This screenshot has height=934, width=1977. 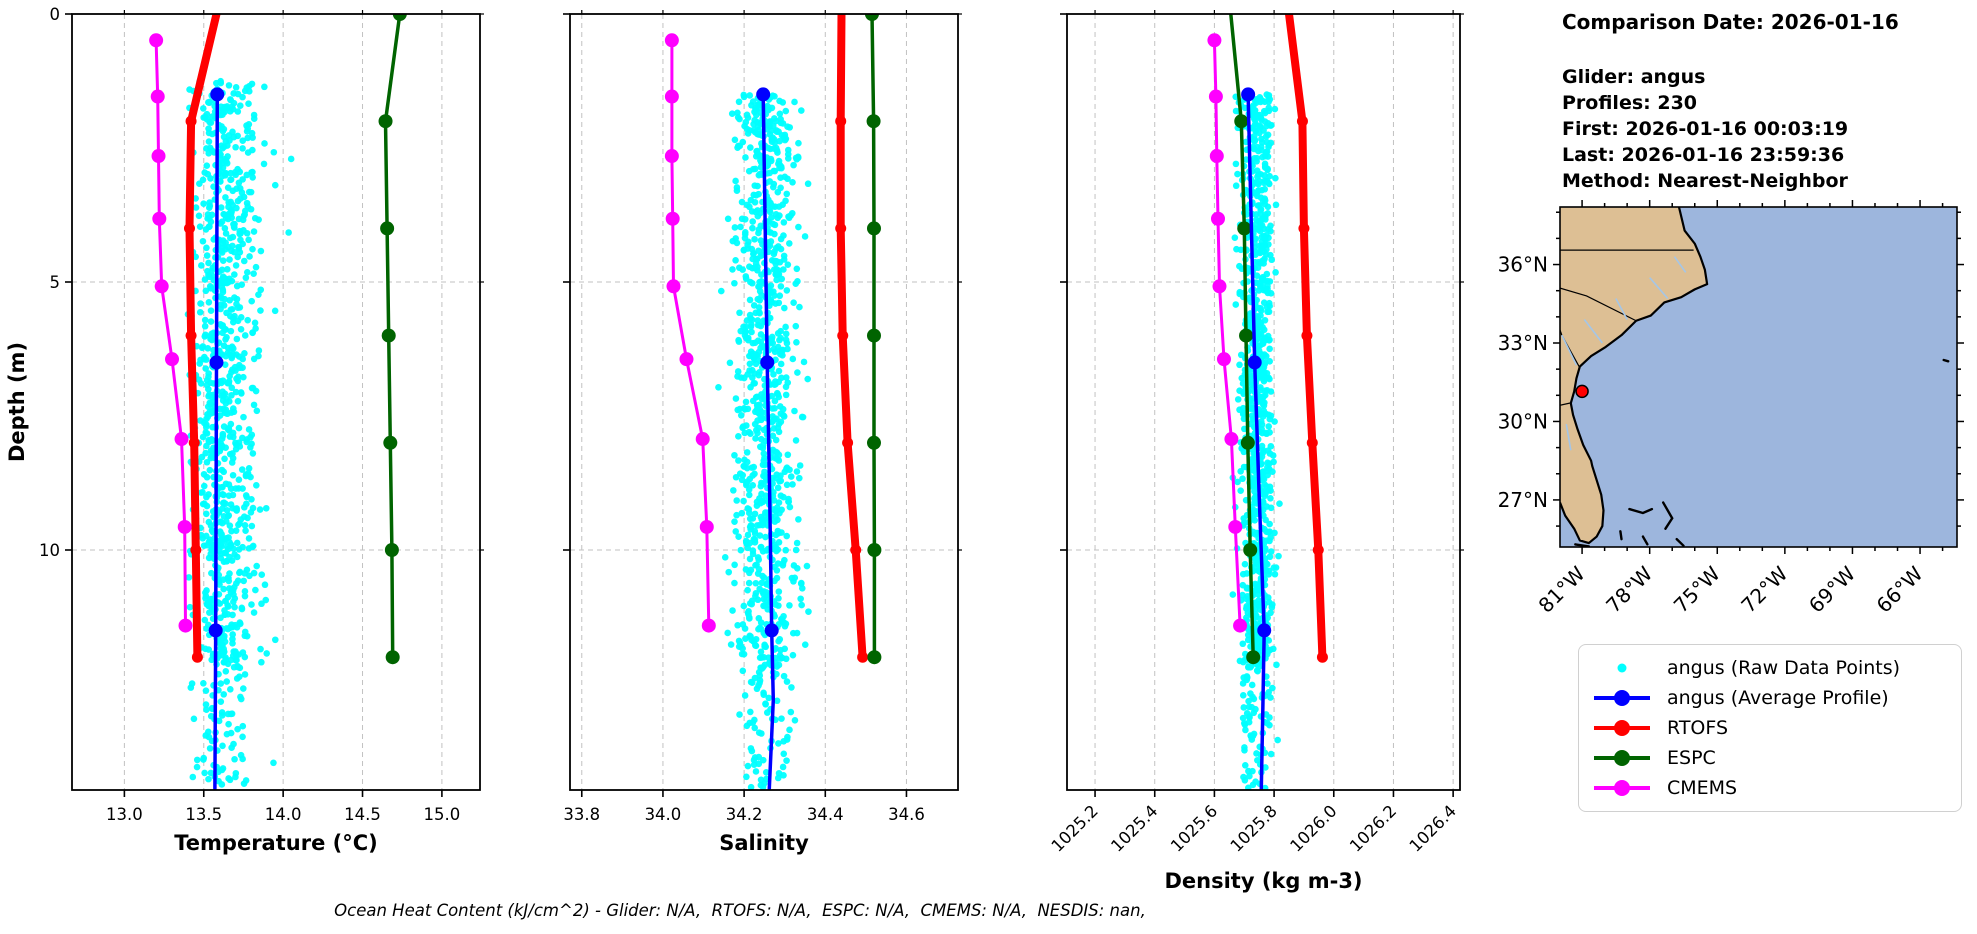 What do you see at coordinates (1771, 788) in the screenshot?
I see `legend-item-cmems: CMEMS` at bounding box center [1771, 788].